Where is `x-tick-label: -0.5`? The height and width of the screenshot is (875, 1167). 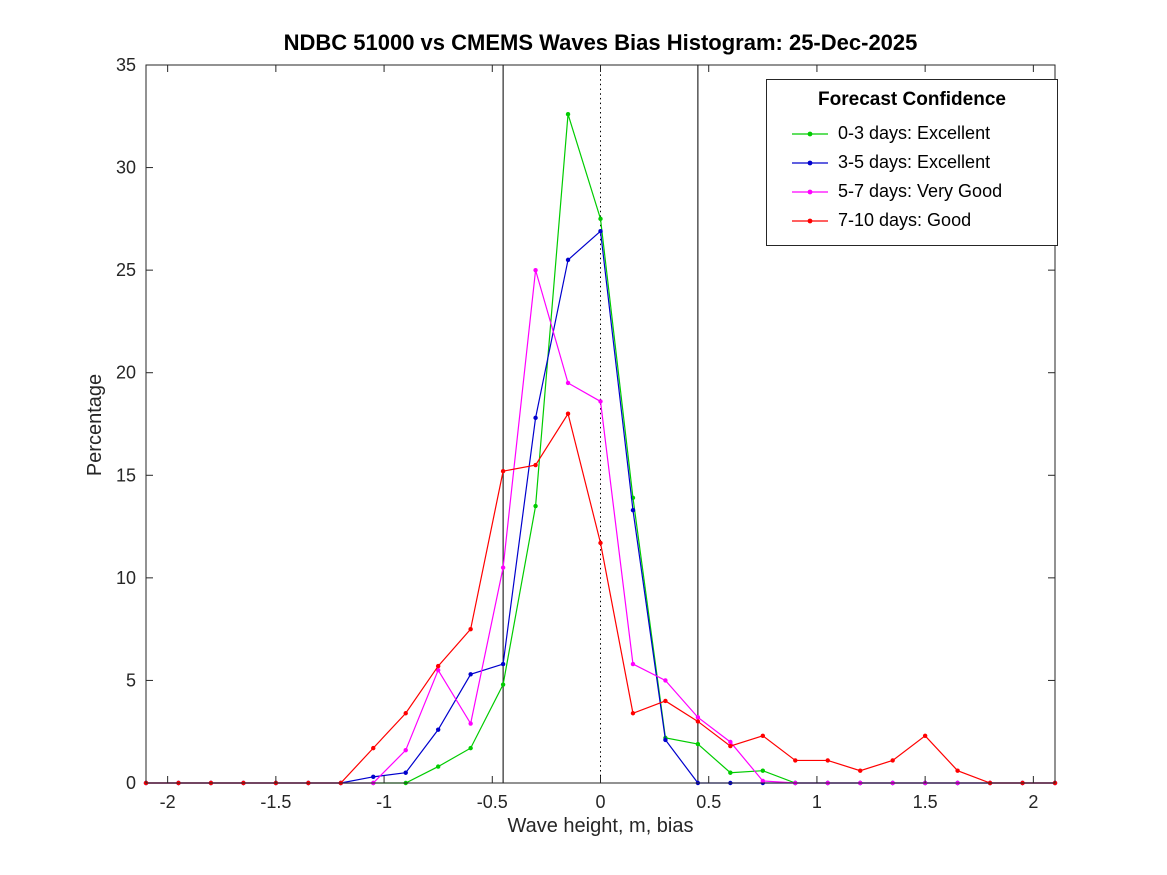 x-tick-label: -0.5 is located at coordinates (492, 802).